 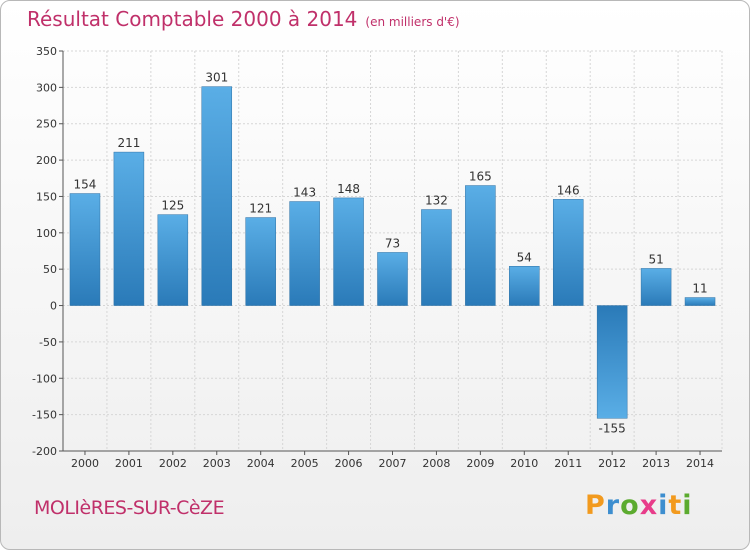 I want to click on x-tick-label: 2001, so click(x=129, y=463).